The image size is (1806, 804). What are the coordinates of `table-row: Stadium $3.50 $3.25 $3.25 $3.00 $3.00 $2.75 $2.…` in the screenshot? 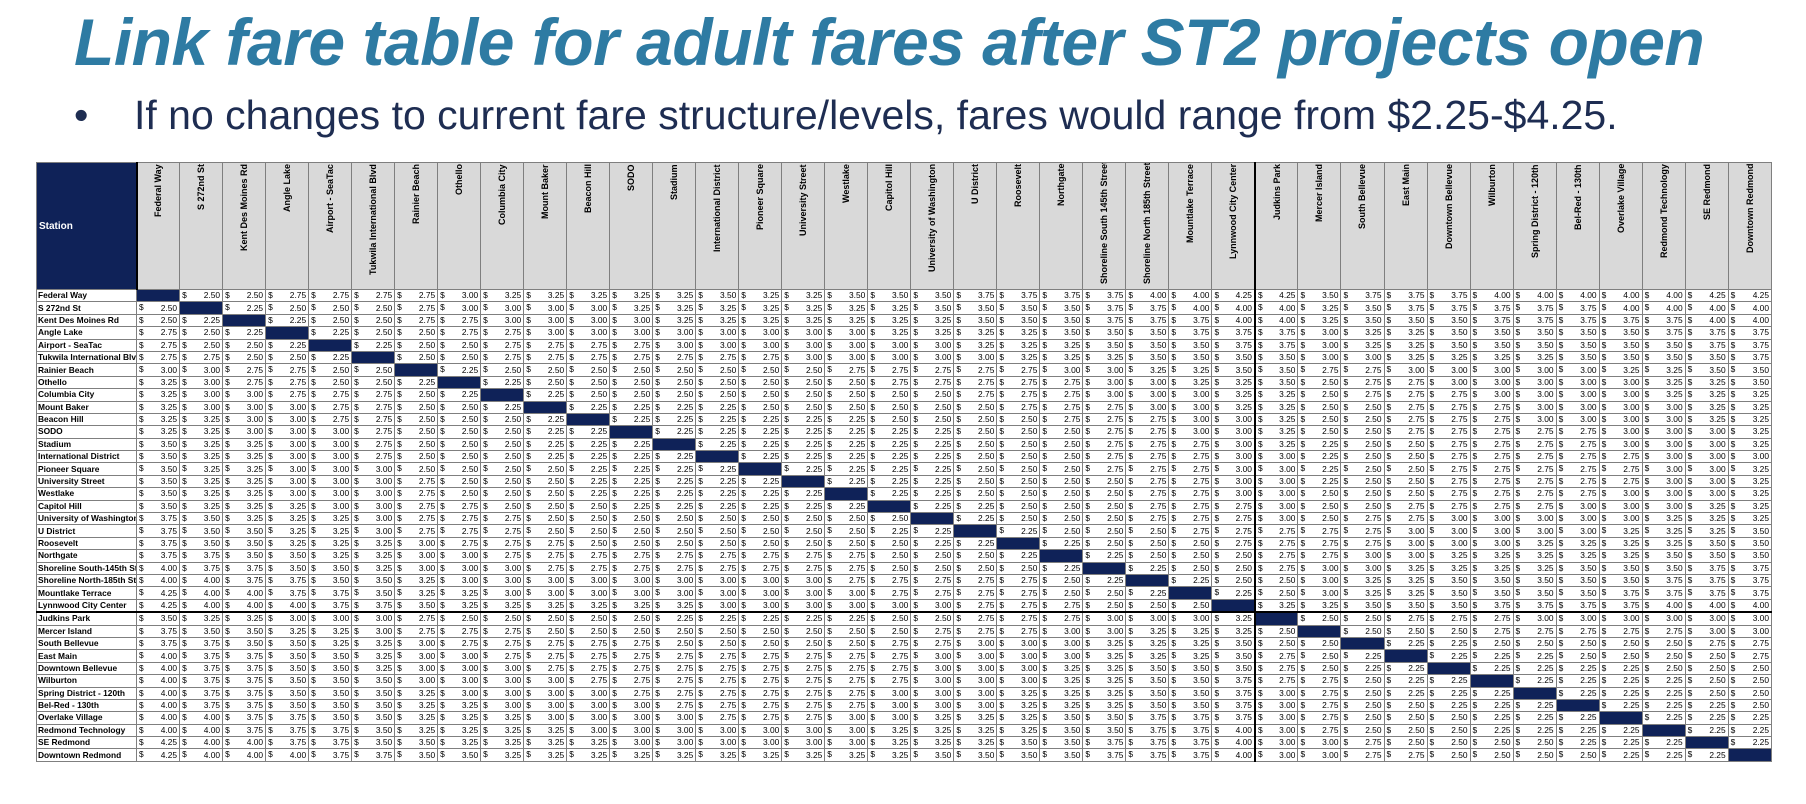 It's located at (904, 444).